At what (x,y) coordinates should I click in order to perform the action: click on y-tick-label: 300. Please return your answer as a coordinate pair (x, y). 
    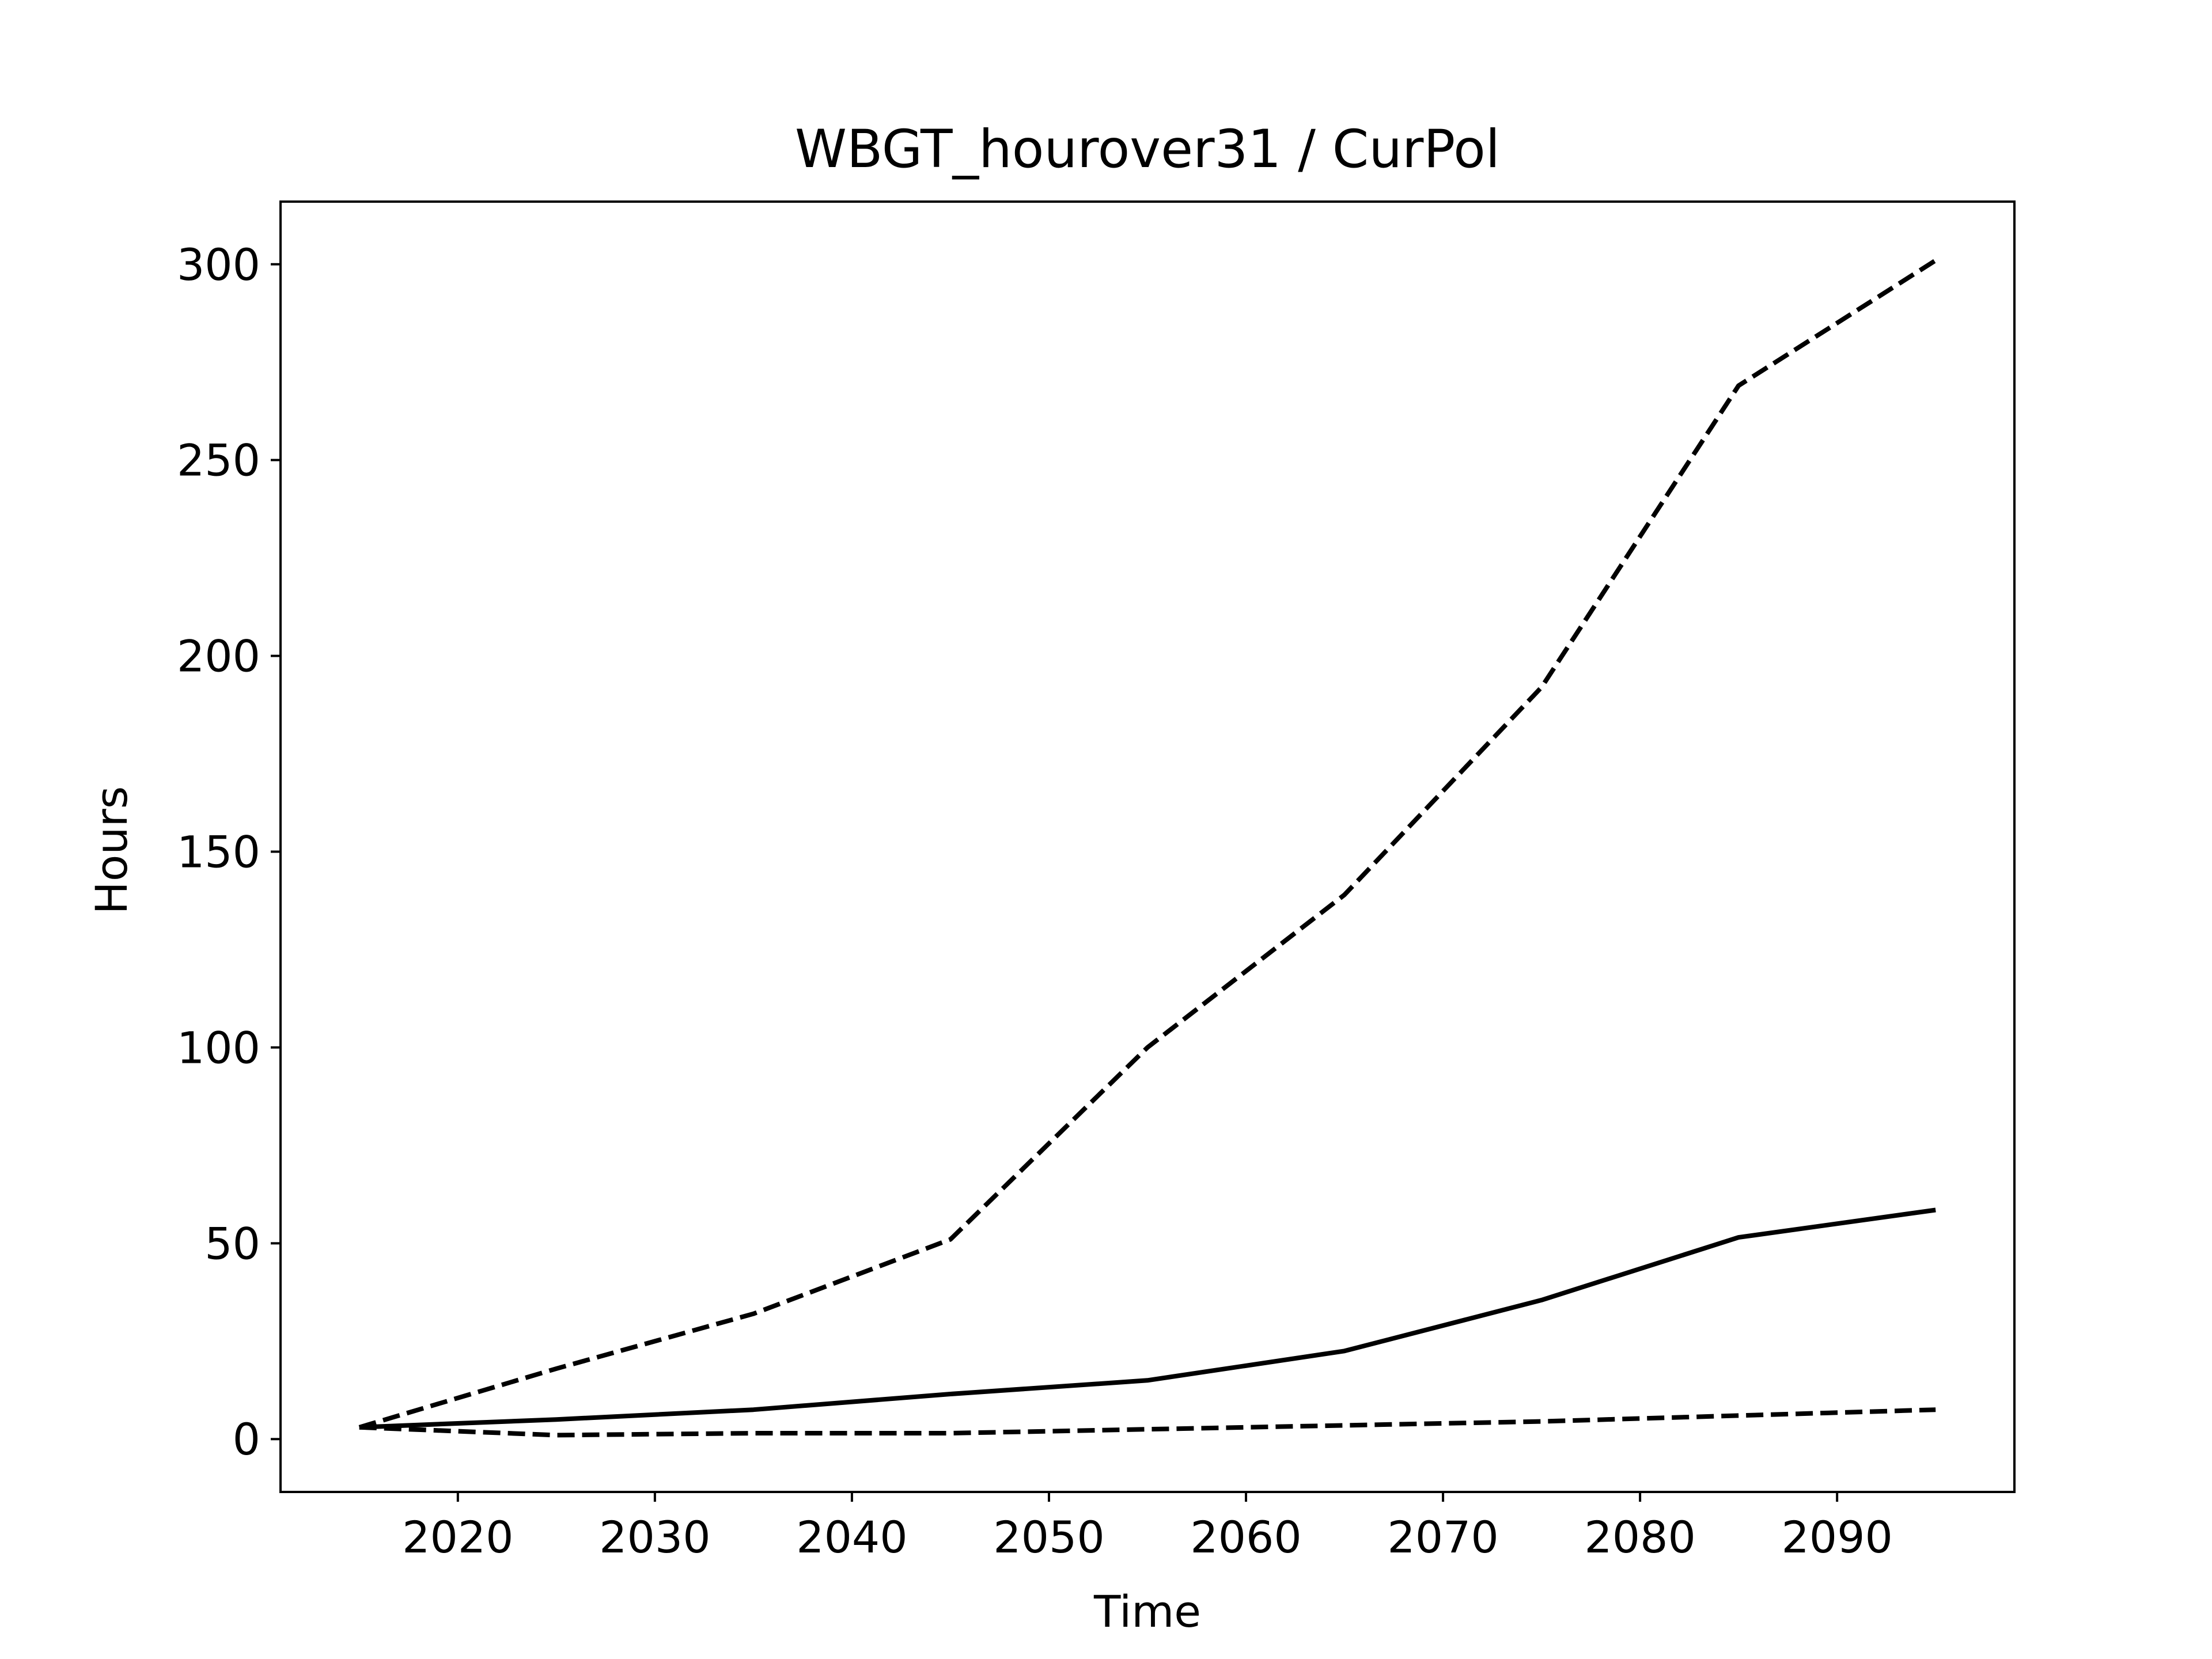
    Looking at the image, I should click on (218, 264).